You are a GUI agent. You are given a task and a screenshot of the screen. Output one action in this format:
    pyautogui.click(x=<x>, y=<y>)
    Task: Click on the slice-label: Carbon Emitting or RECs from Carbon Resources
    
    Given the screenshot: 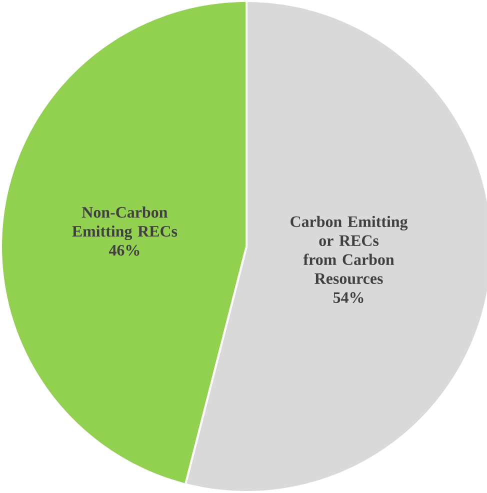 What is the action you would take?
    pyautogui.click(x=349, y=250)
    